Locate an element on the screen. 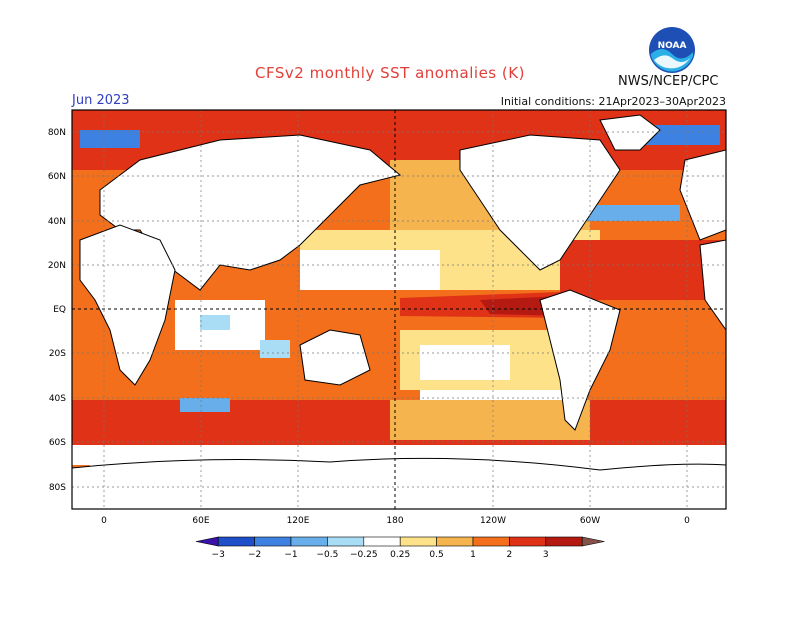 This screenshot has width=800, height=618. colorbar-tick-label: −0.5 is located at coordinates (327, 555).